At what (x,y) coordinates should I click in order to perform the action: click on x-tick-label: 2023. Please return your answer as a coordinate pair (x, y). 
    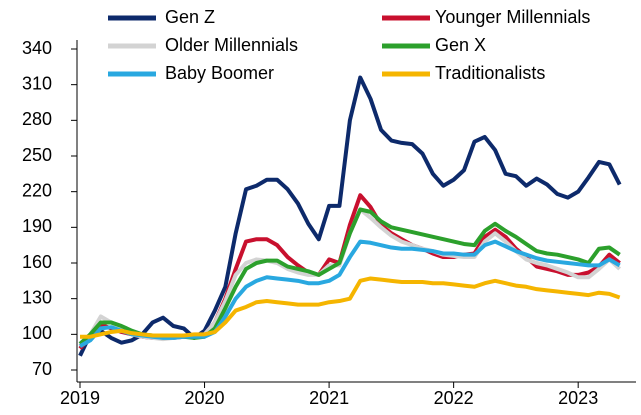
    Looking at the image, I should click on (578, 398).